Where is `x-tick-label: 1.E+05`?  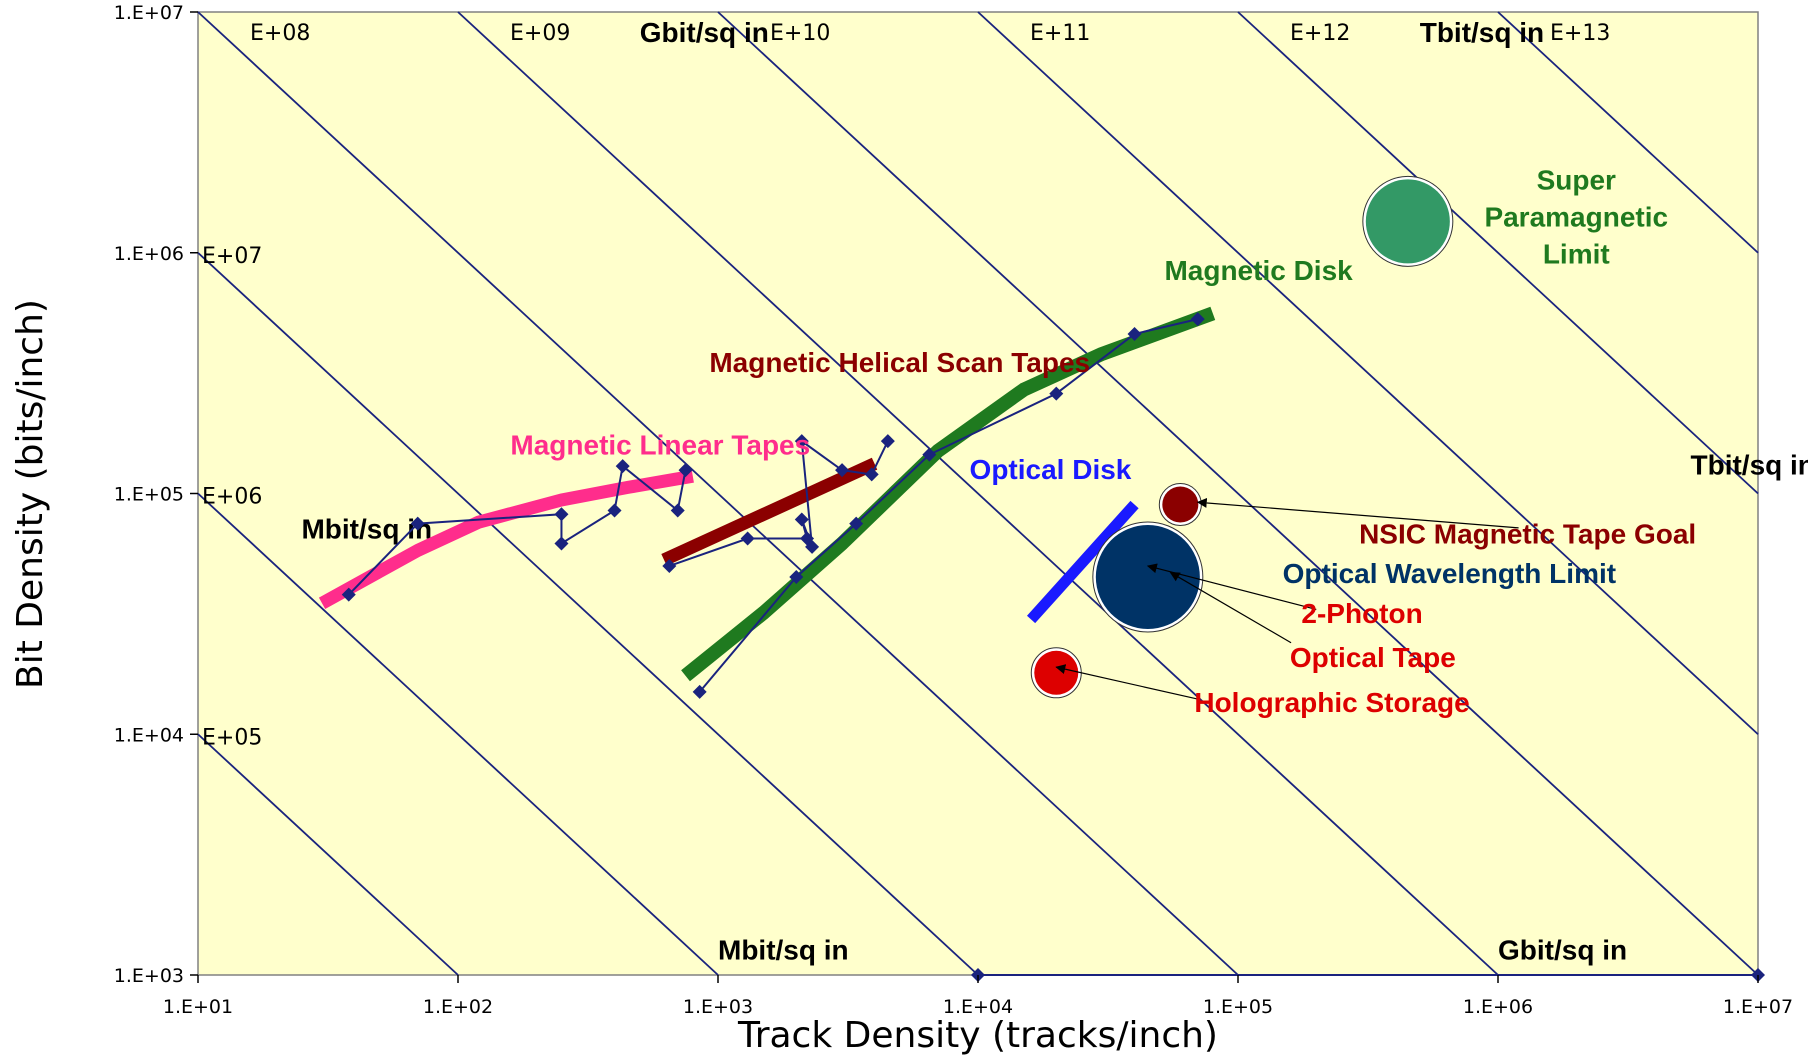
x-tick-label: 1.E+05 is located at coordinates (1238, 1007).